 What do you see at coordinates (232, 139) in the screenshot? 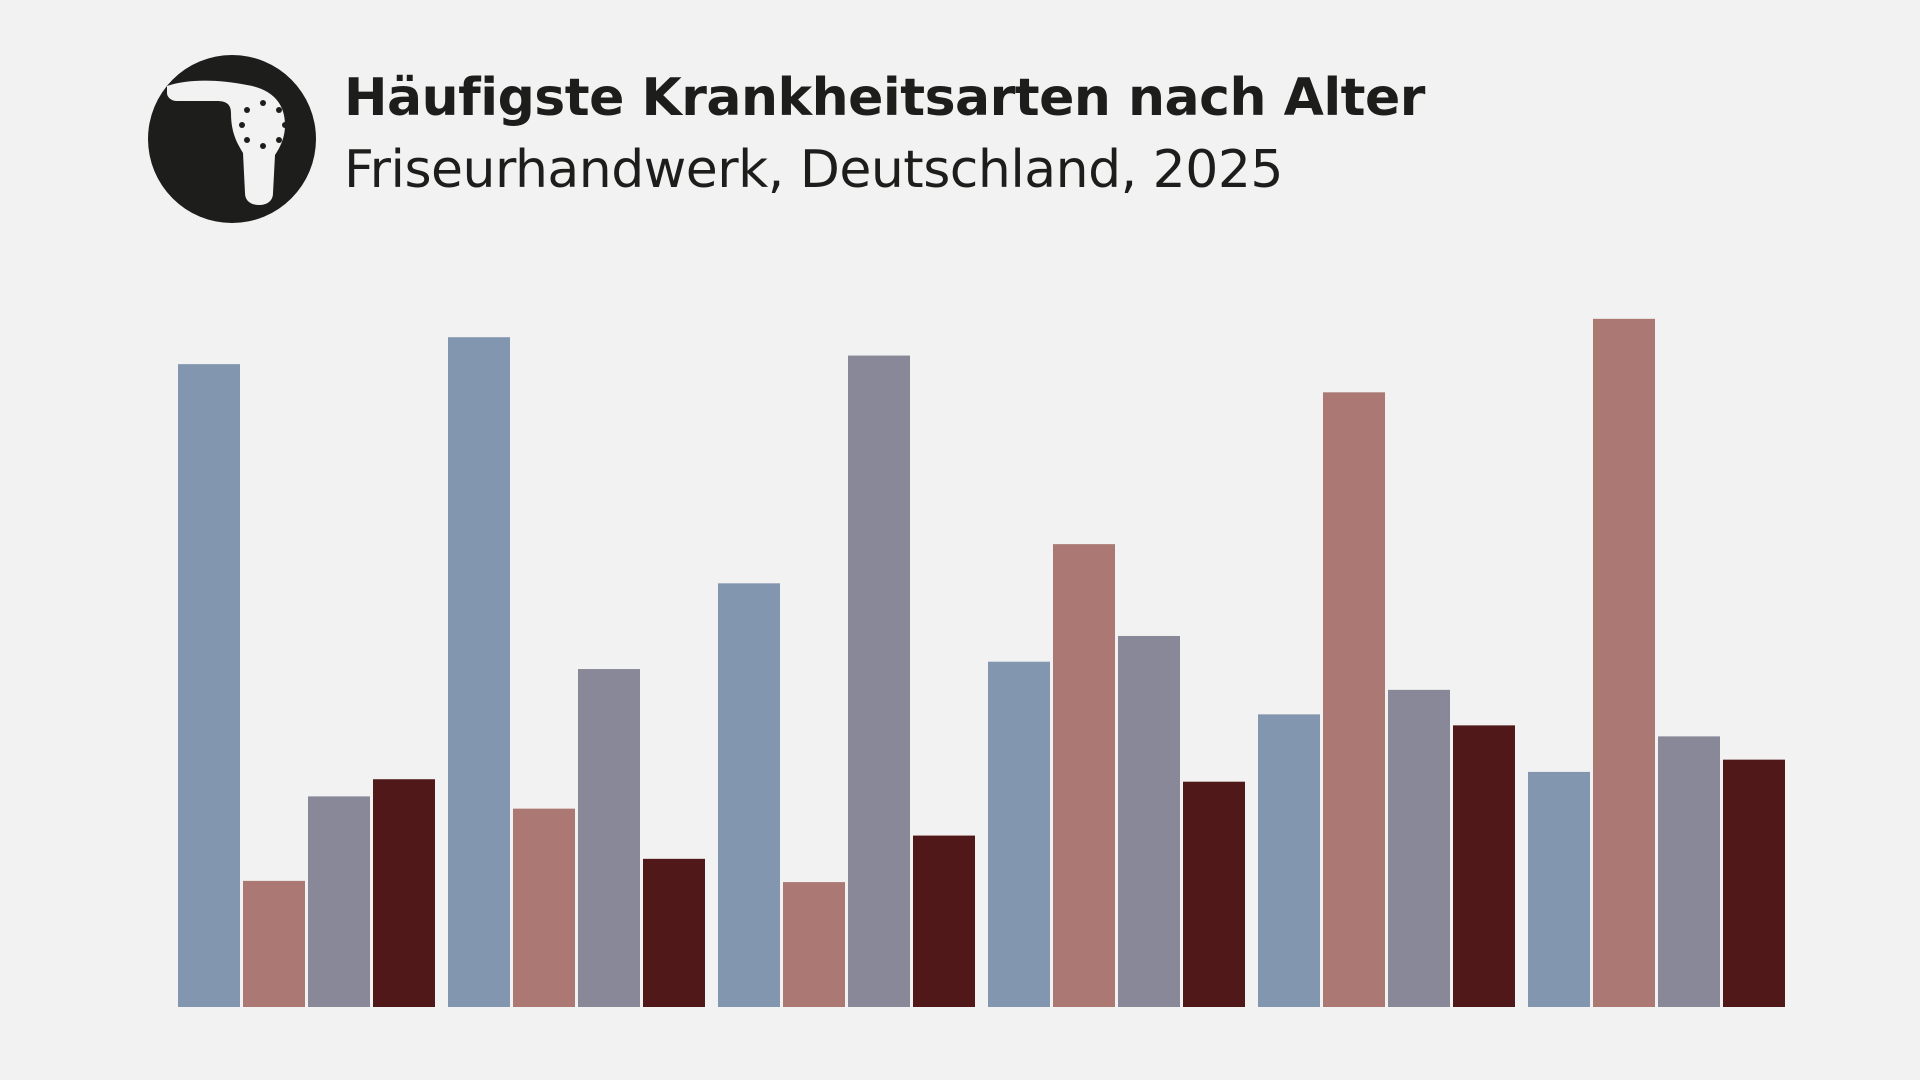
I see `hair-dryer-icon` at bounding box center [232, 139].